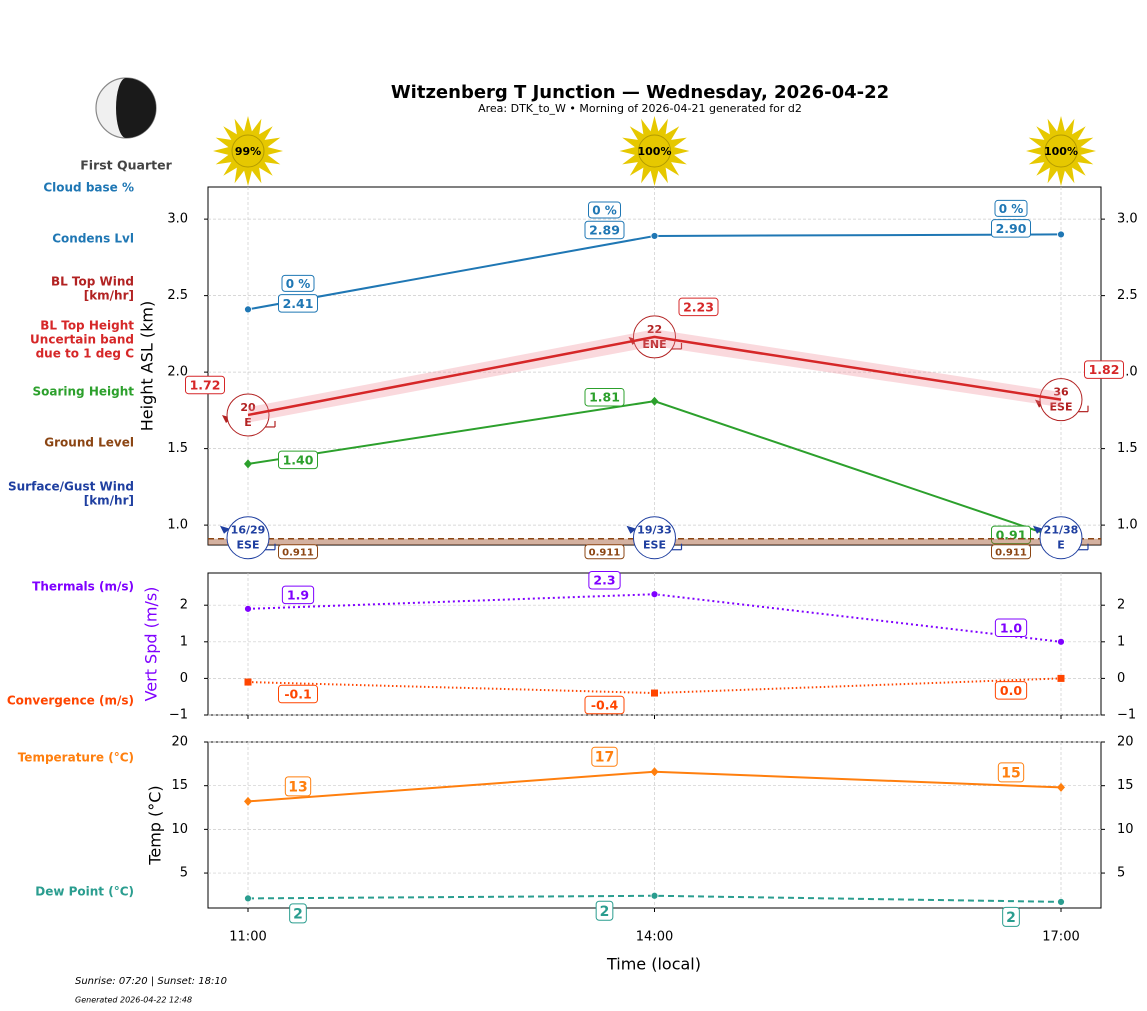 This screenshot has height=1011, width=1147. I want to click on value-label: 17, so click(604, 758).